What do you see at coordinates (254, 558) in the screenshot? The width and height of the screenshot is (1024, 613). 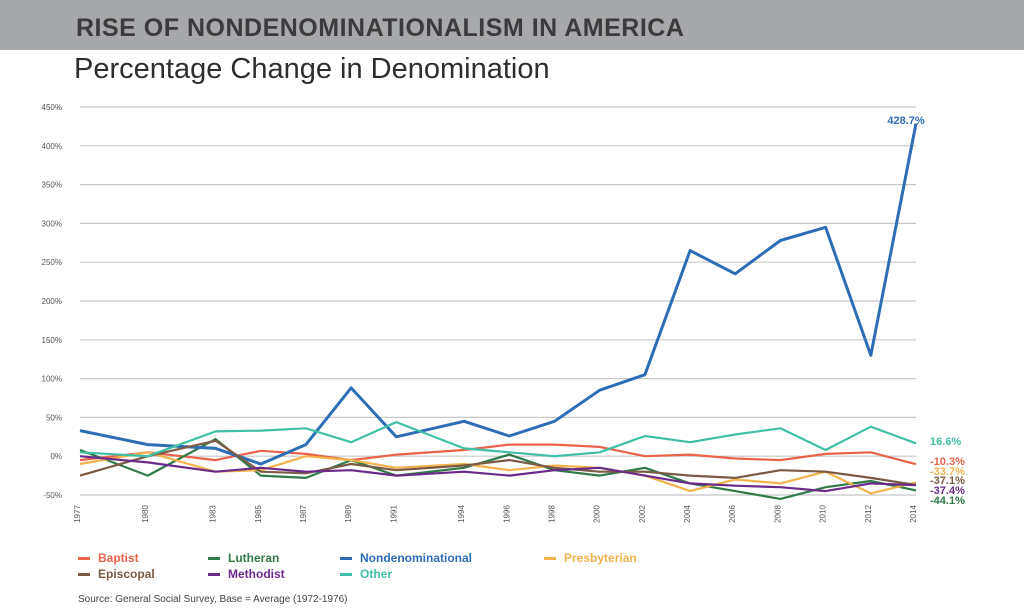 I see `legend-label-lutheran: Lutheran` at bounding box center [254, 558].